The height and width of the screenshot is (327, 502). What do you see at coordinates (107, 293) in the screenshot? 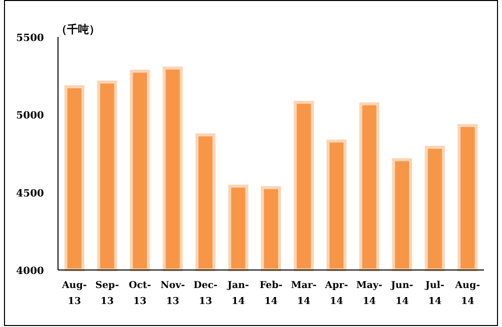
I see `x-tick-label: Sep-13` at bounding box center [107, 293].